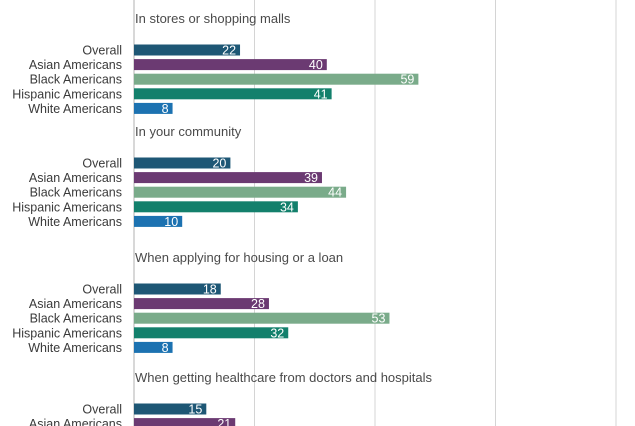  I want to click on bar-when-applying-for-housing-or-a-loan-black-americans, so click(262, 318).